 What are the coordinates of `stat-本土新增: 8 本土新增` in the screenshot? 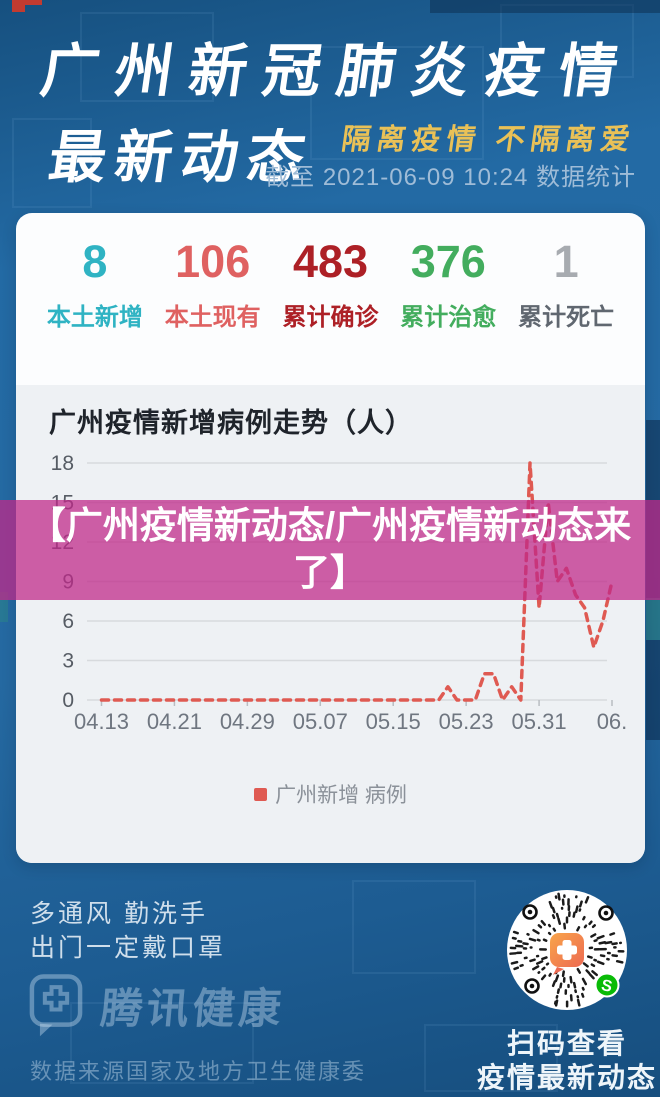 It's located at (95, 284).